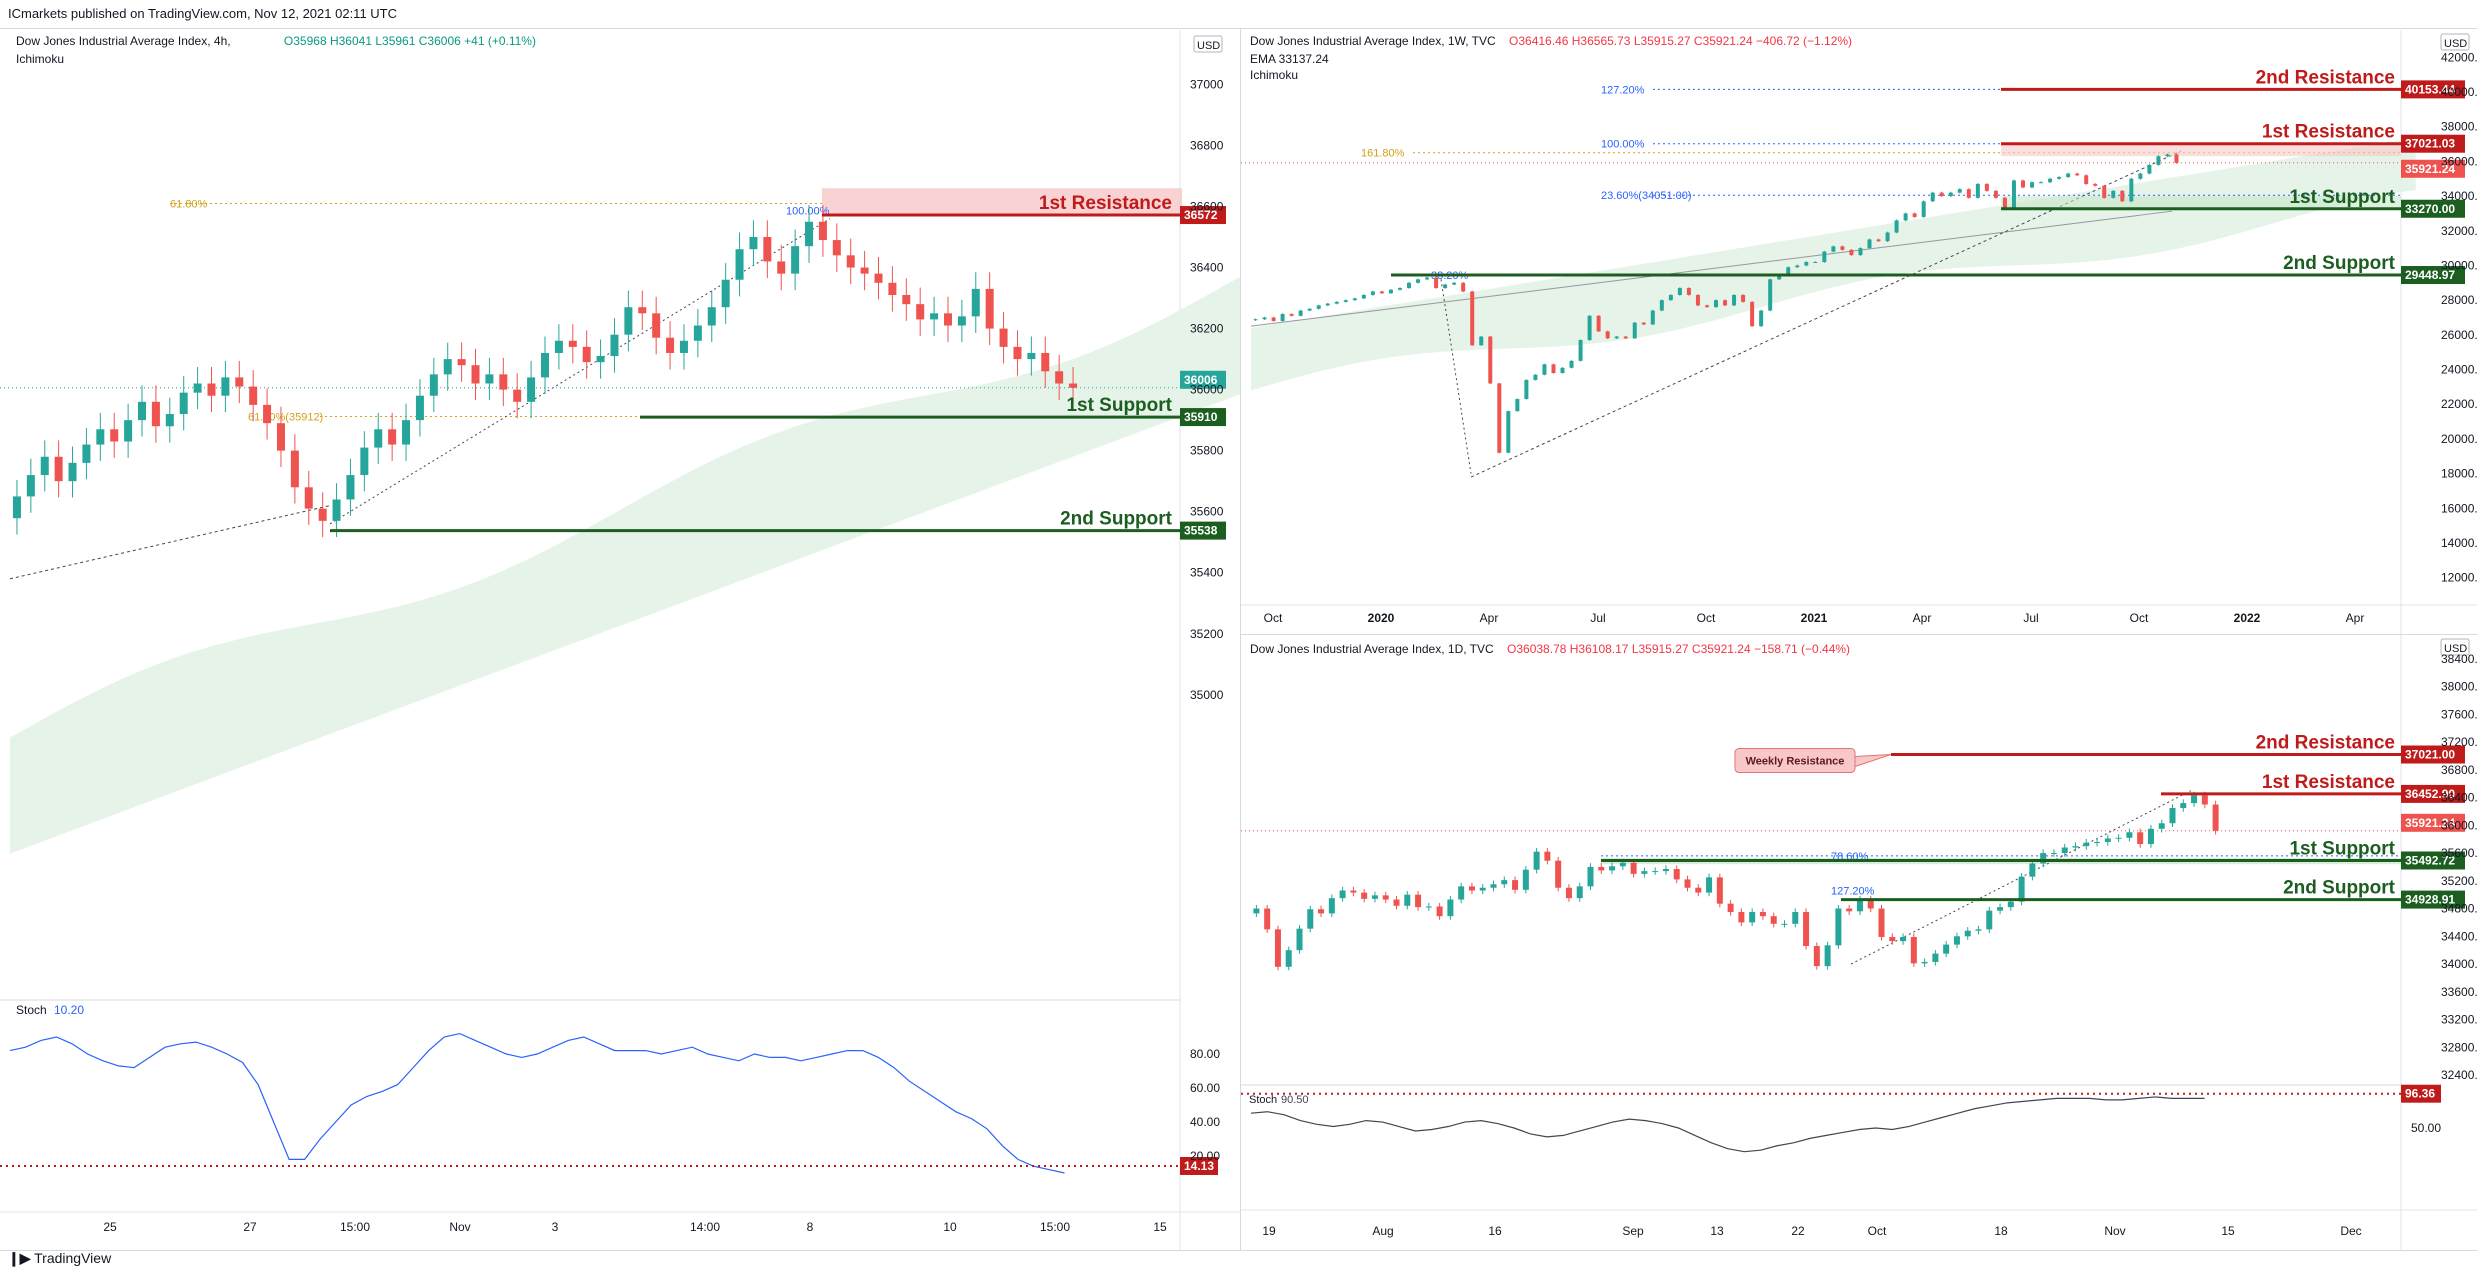 This screenshot has width=2477, height=1273. I want to click on indicator-label-1w: Ichimoku, so click(1274, 75).